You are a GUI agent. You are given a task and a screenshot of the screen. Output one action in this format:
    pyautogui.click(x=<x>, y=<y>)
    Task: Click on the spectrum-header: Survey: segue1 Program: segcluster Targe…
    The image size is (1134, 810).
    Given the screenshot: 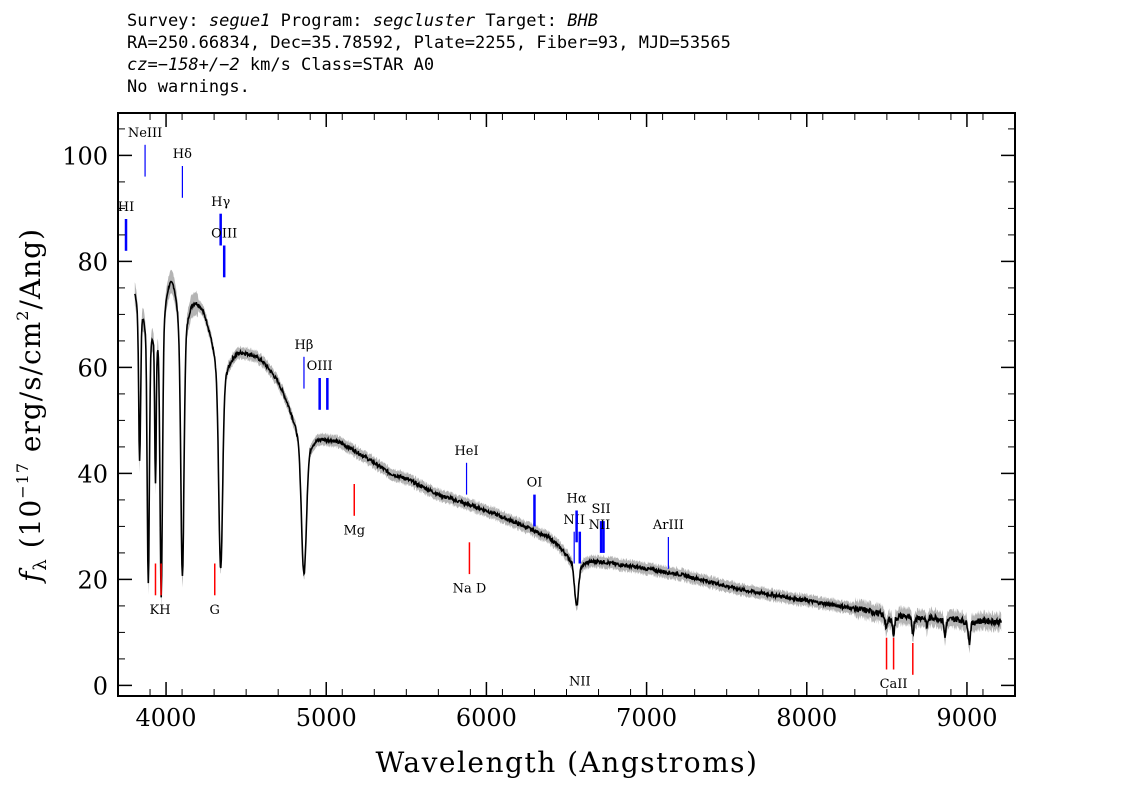 What is the action you would take?
    pyautogui.click(x=429, y=54)
    